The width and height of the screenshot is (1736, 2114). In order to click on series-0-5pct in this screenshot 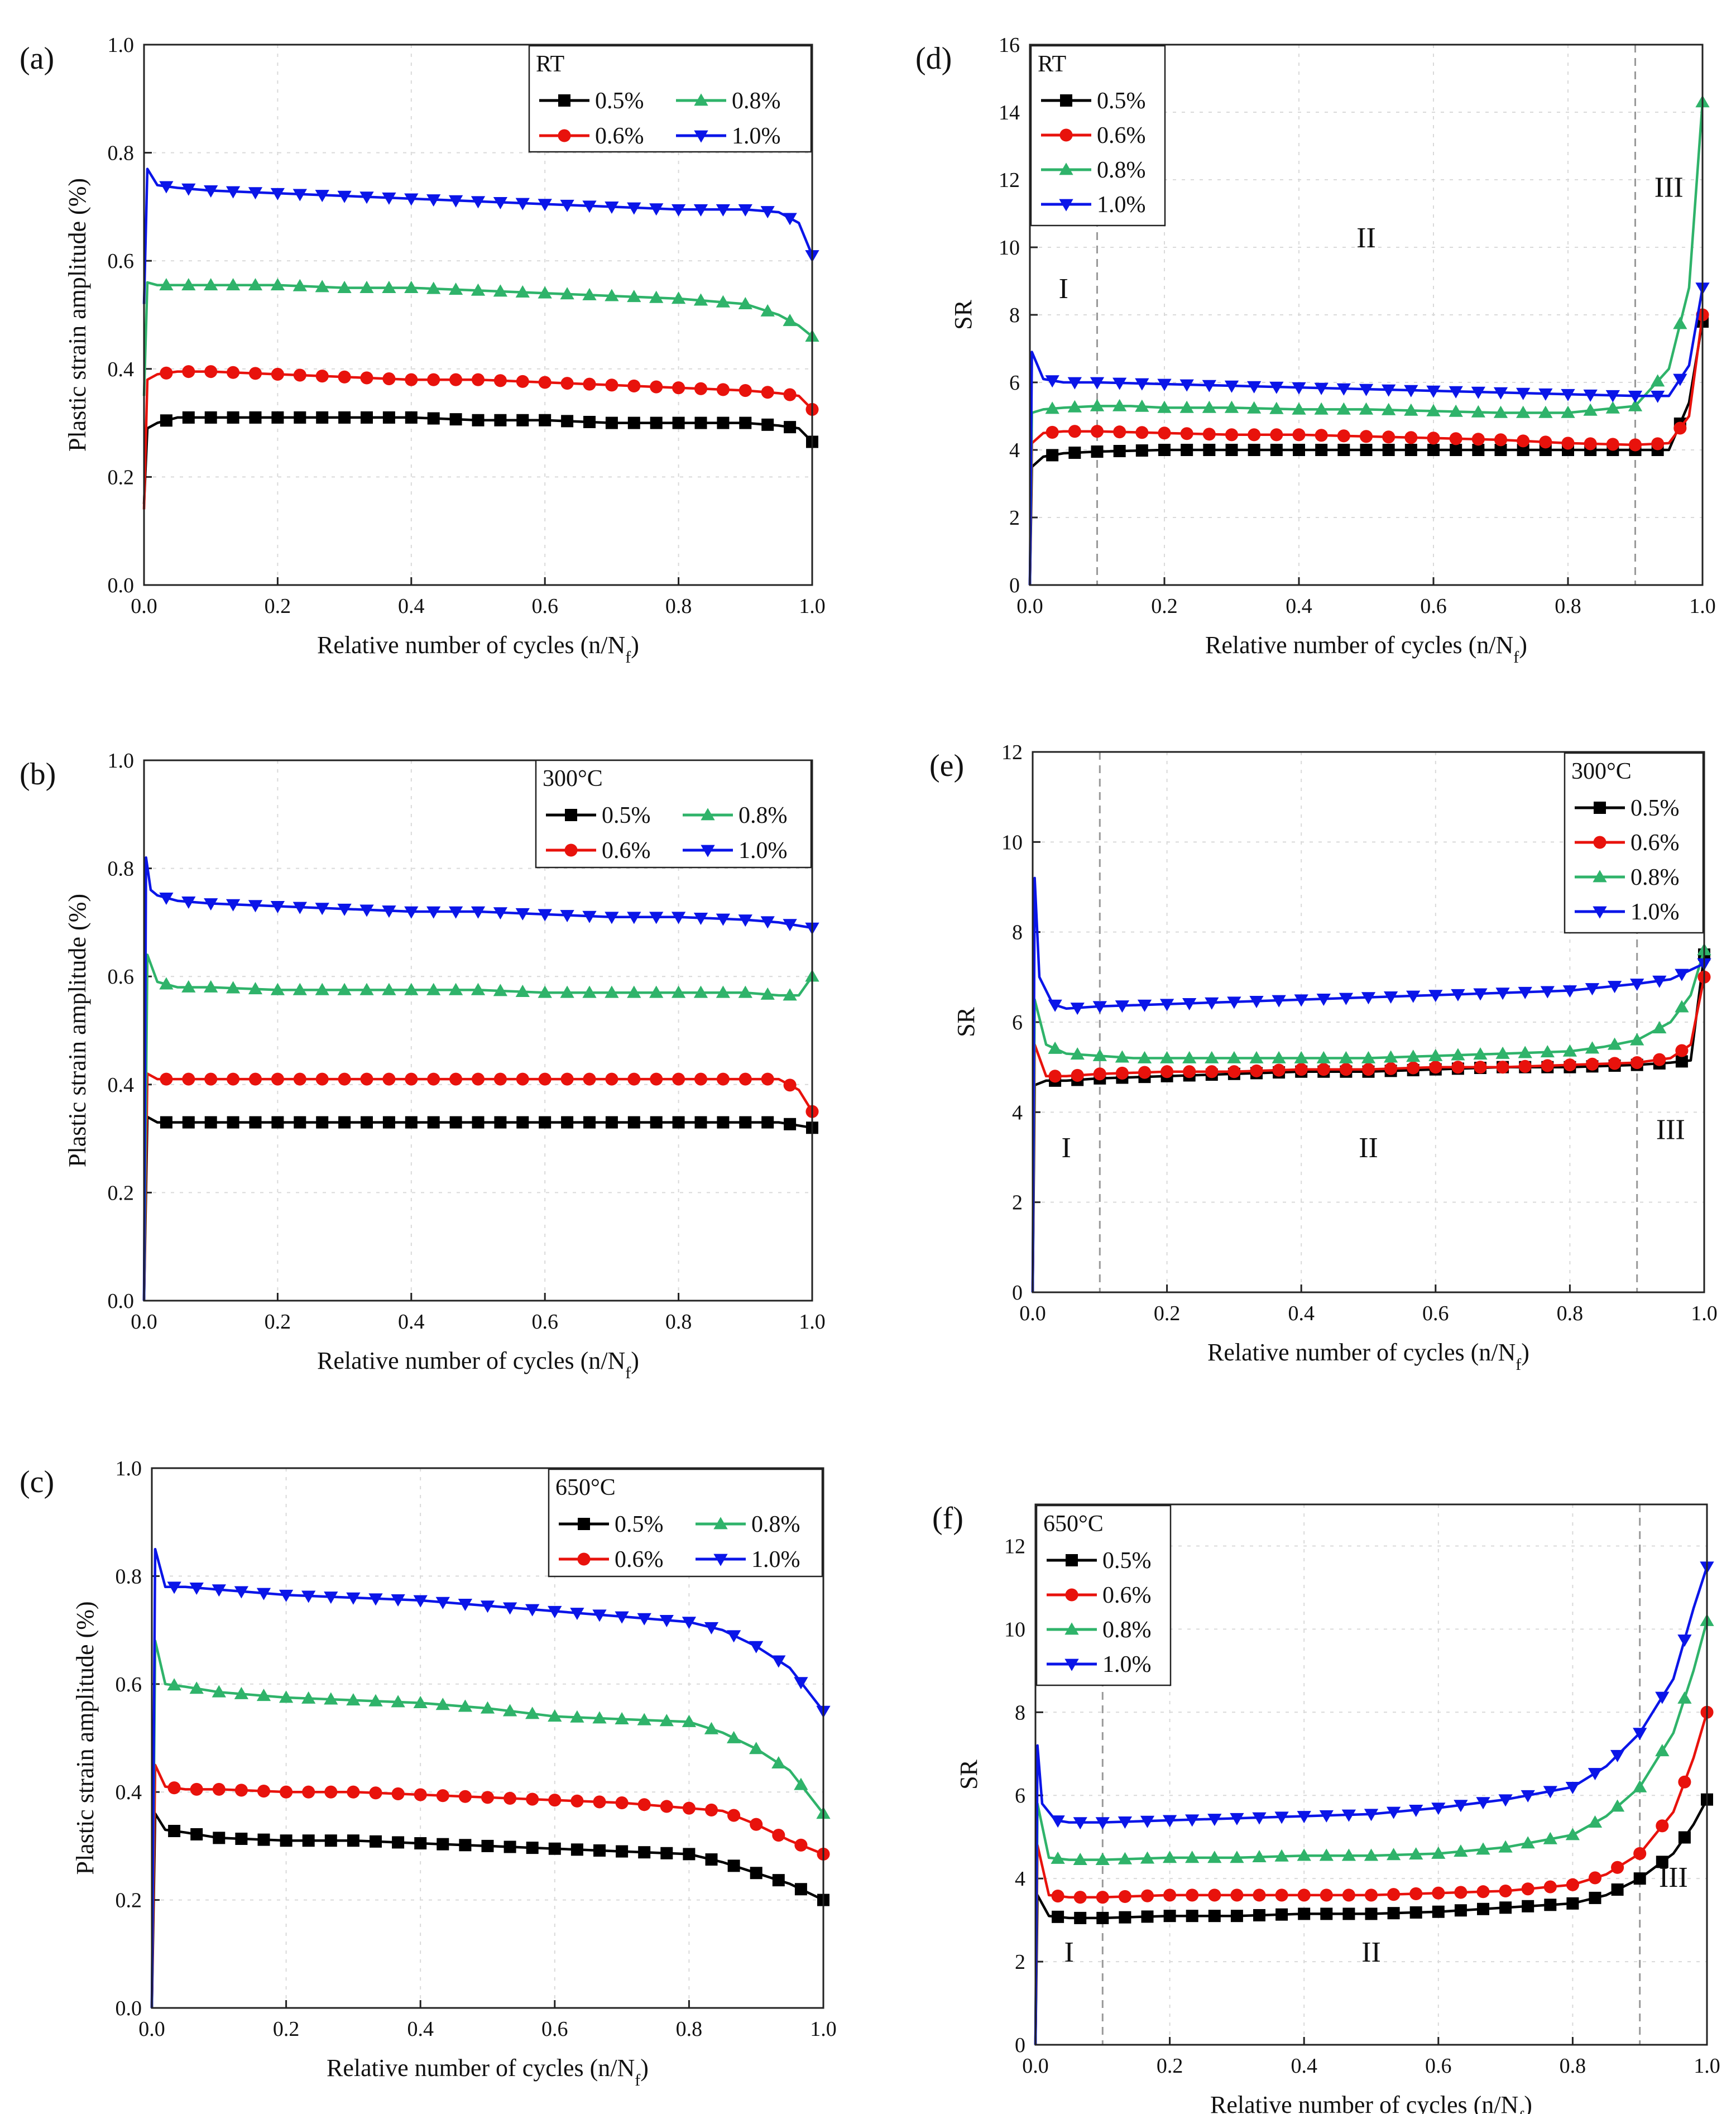, I will do `click(1368, 450)`.